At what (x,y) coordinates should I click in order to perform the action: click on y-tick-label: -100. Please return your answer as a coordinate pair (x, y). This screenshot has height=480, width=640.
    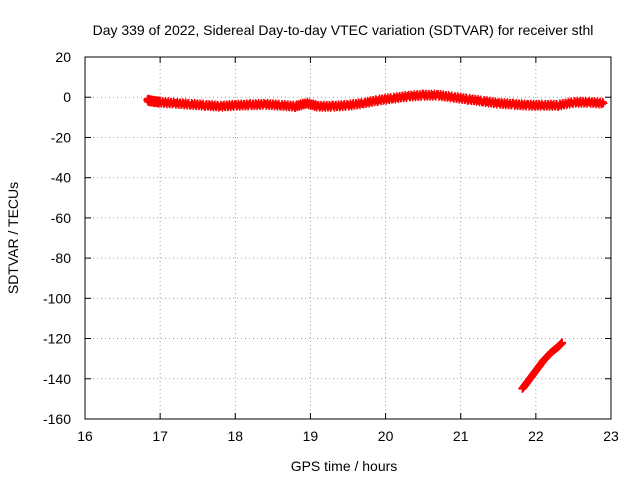
    Looking at the image, I should click on (57, 298).